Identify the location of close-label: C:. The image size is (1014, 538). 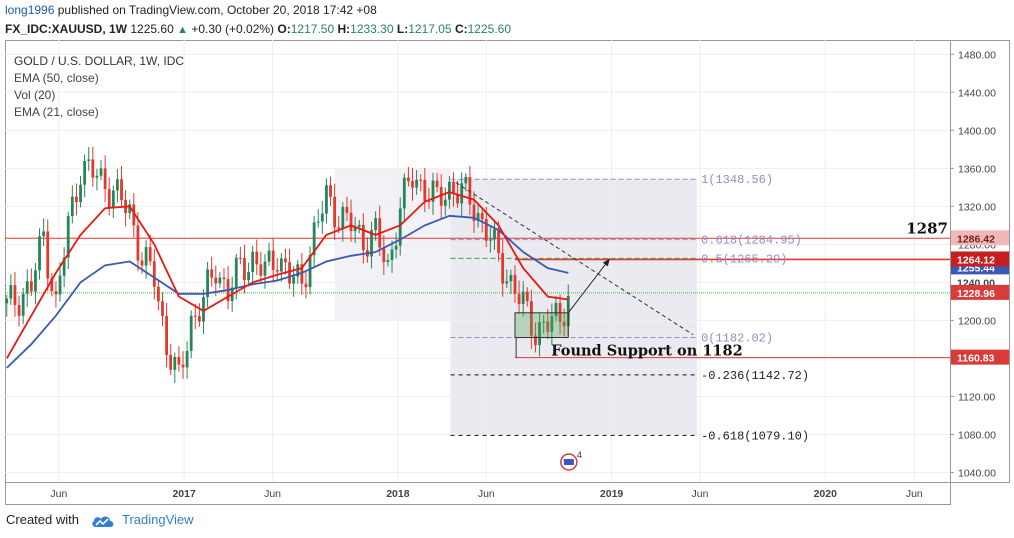
(461, 29).